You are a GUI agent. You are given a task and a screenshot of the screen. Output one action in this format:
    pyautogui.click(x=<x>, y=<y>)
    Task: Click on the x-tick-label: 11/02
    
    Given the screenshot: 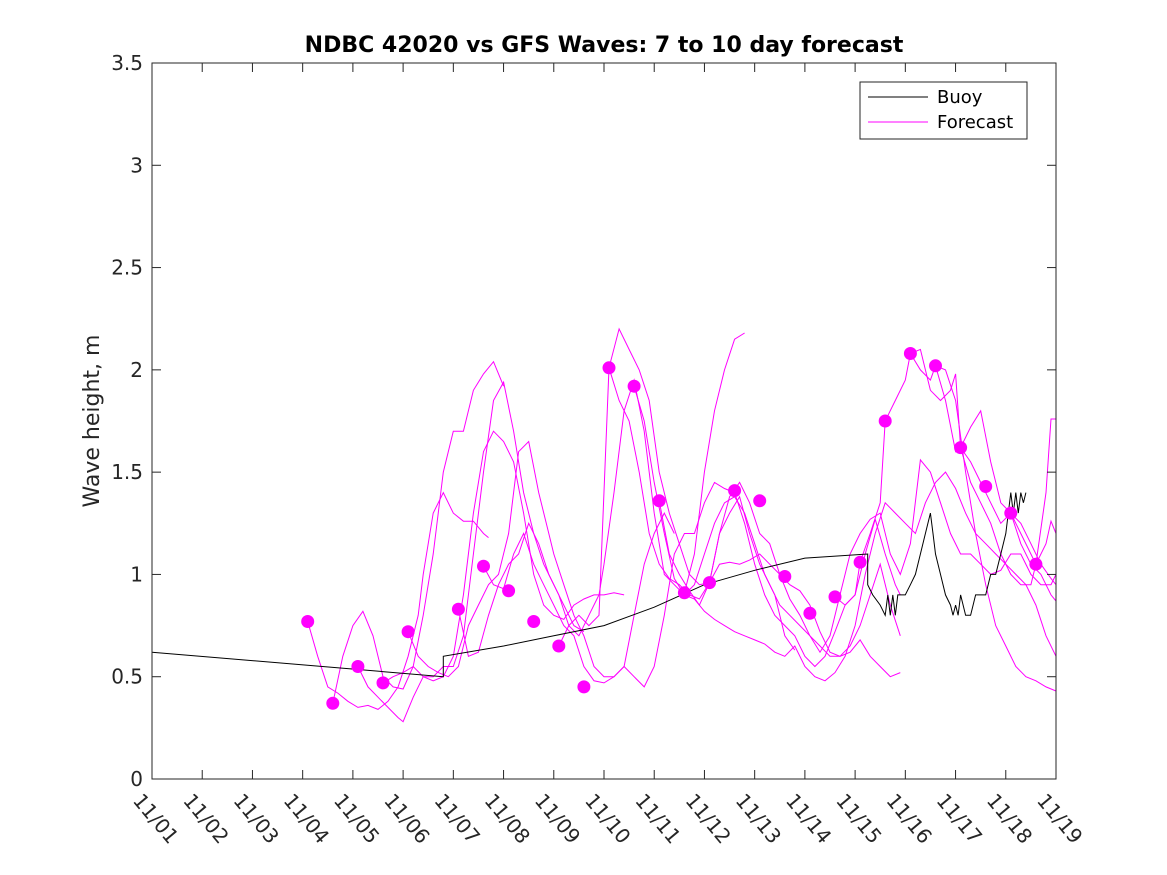 What is the action you would take?
    pyautogui.click(x=205, y=819)
    